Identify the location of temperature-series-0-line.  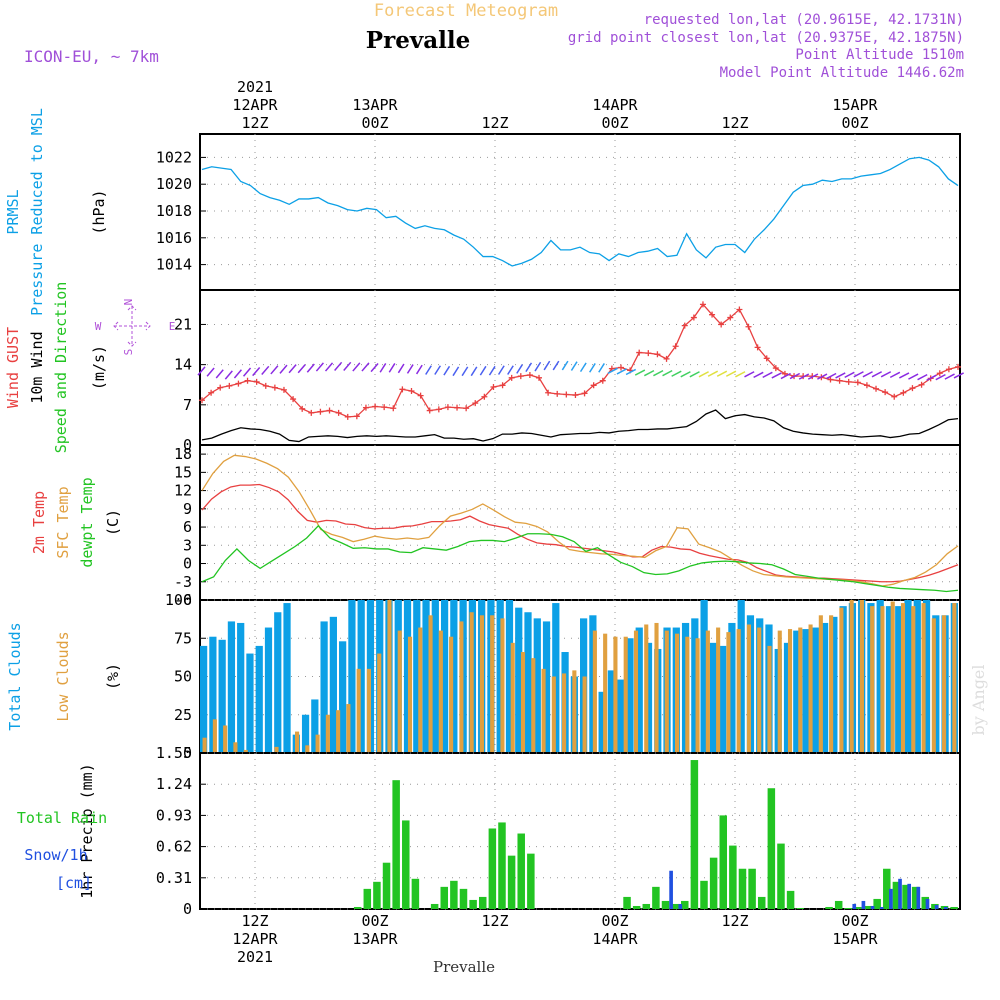
(580, 533).